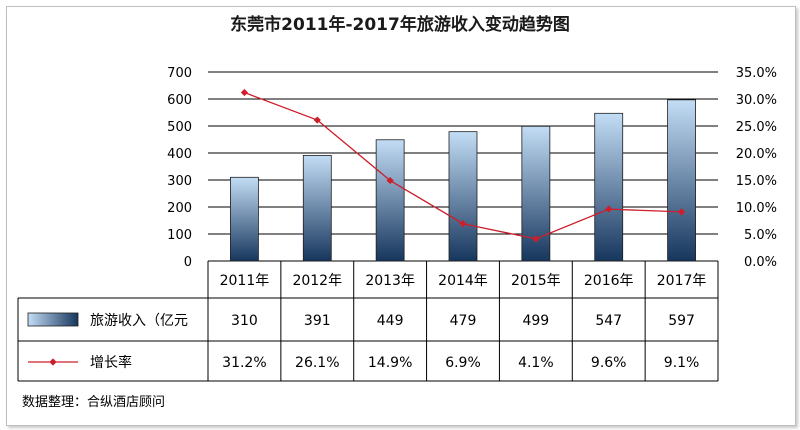  What do you see at coordinates (317, 321) in the screenshot?
I see `data-label: 391` at bounding box center [317, 321].